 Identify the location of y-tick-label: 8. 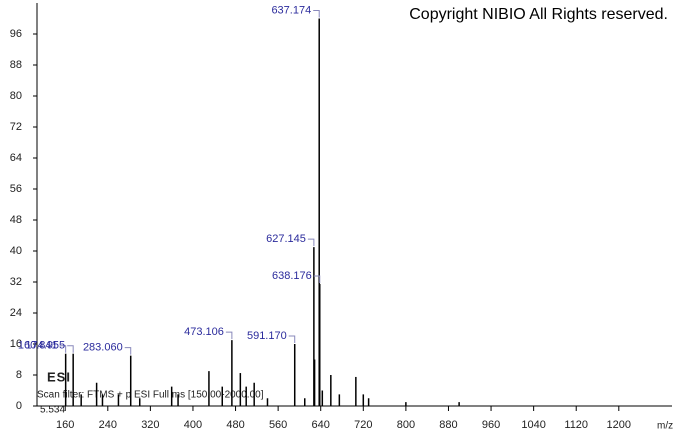
(19, 375).